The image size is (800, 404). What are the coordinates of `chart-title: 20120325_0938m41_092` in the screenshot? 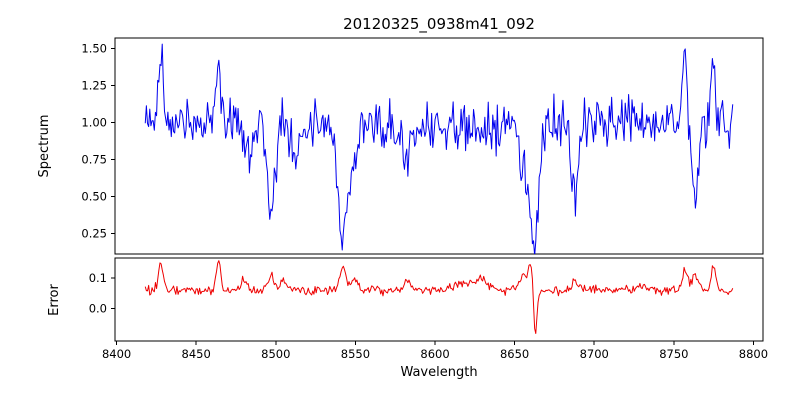 It's located at (439, 24).